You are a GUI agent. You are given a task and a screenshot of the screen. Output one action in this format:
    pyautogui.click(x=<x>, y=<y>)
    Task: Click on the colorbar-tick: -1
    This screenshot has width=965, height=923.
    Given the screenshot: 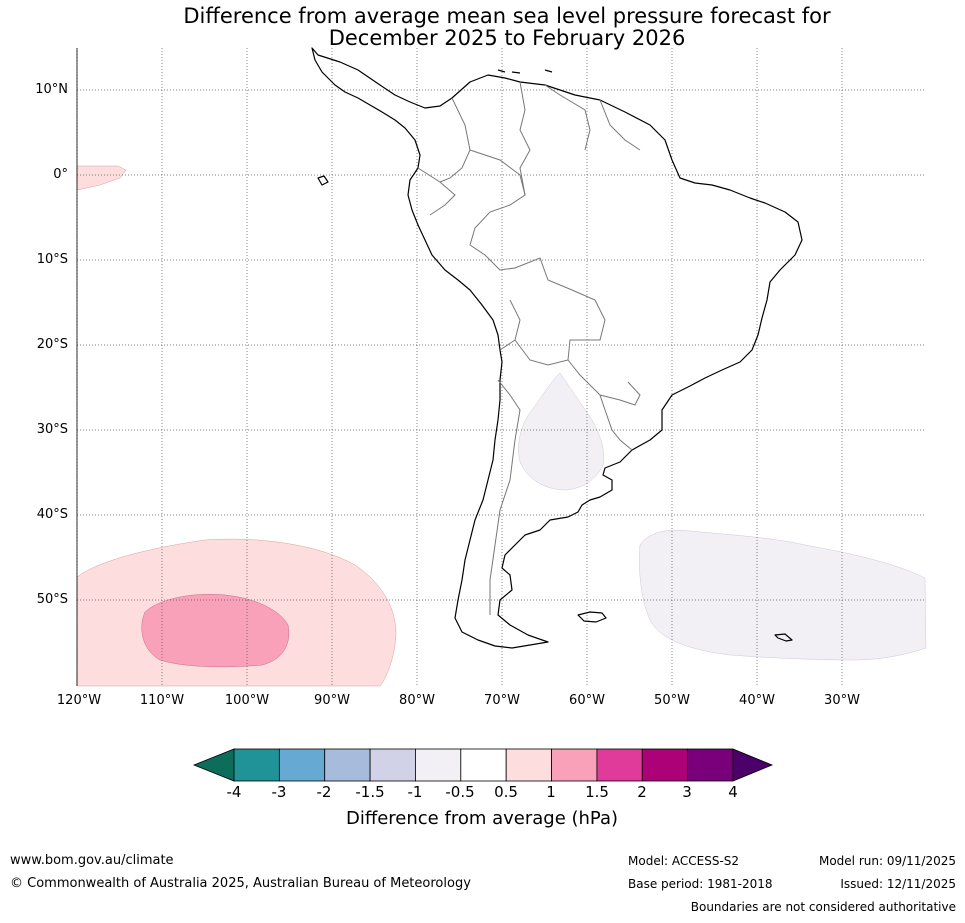 What is the action you would take?
    pyautogui.click(x=415, y=792)
    